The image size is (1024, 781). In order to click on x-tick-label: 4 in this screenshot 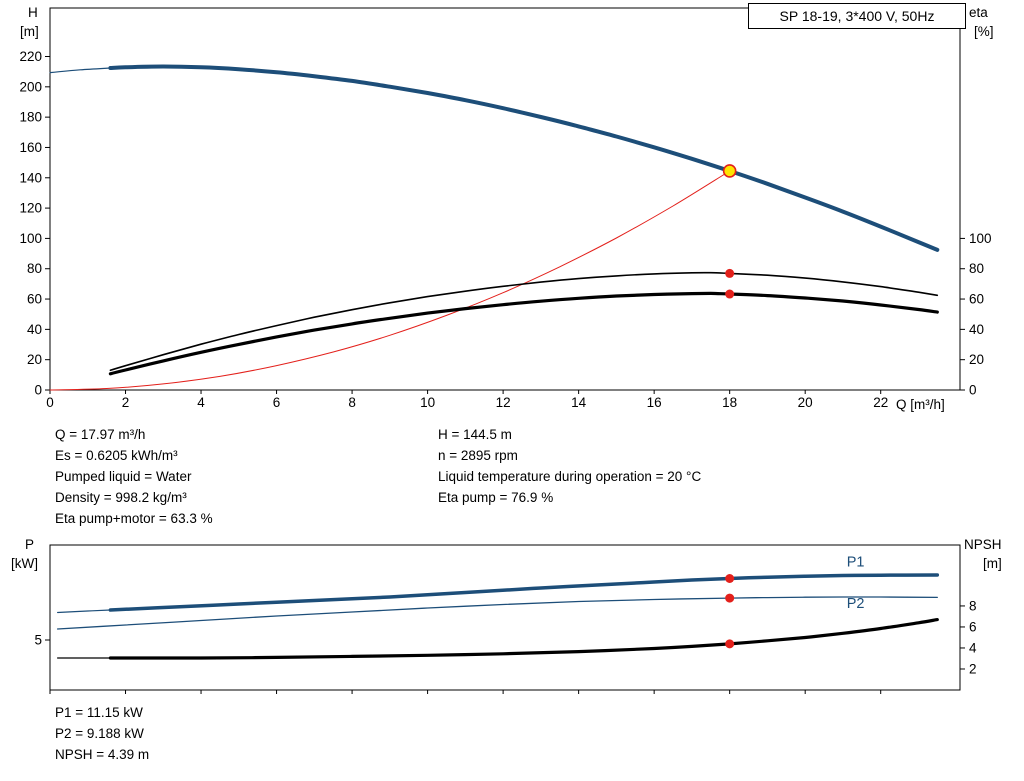, I will do `click(201, 402)`.